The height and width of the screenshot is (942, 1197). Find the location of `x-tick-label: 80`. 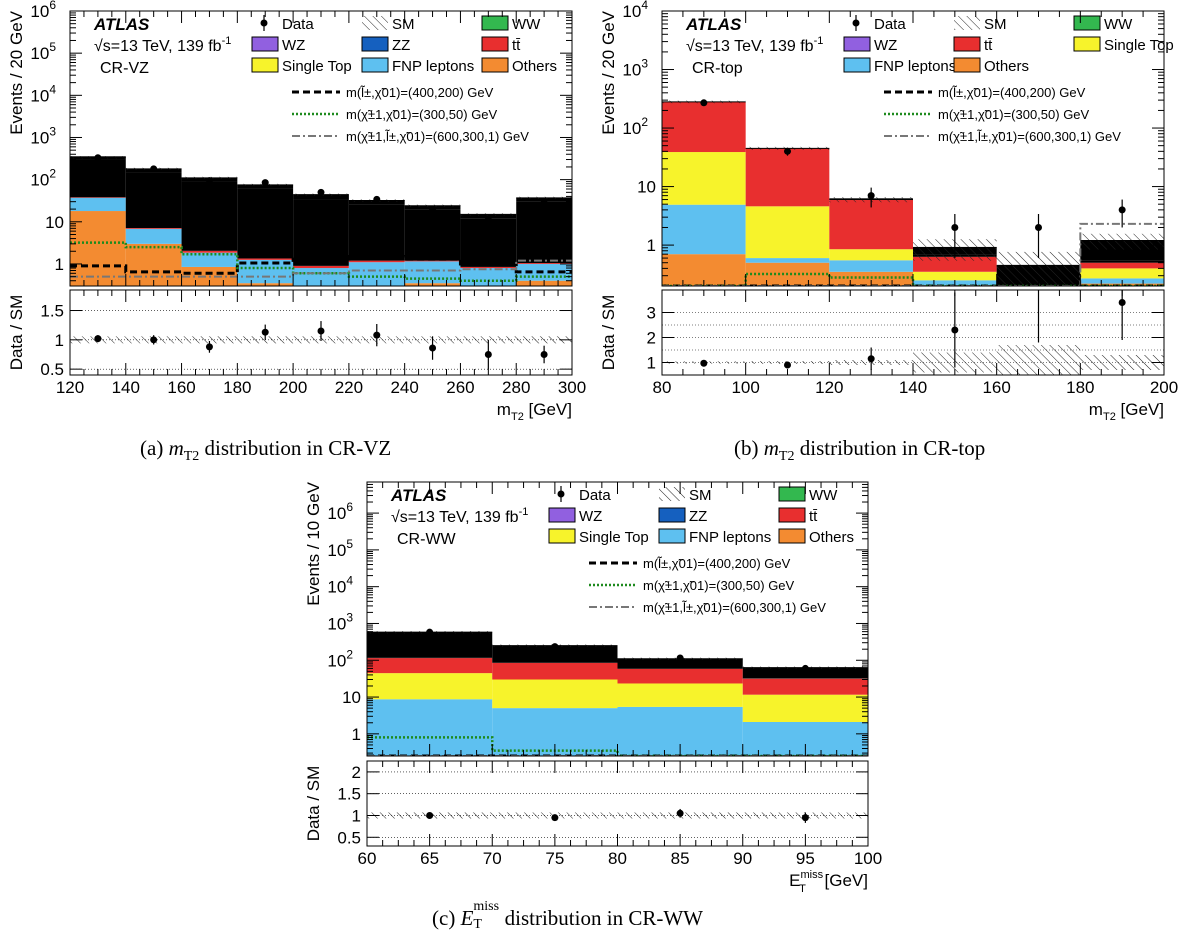

x-tick-label: 80 is located at coordinates (662, 387).